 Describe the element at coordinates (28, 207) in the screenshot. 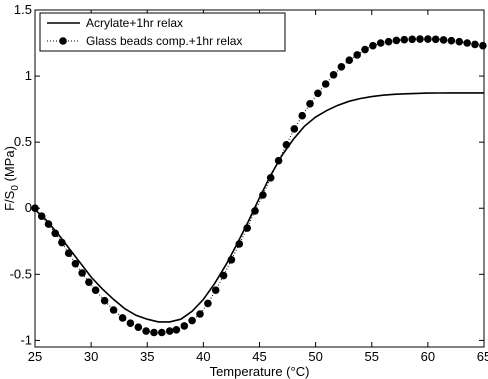

I see `y-tick-label: 0` at that location.